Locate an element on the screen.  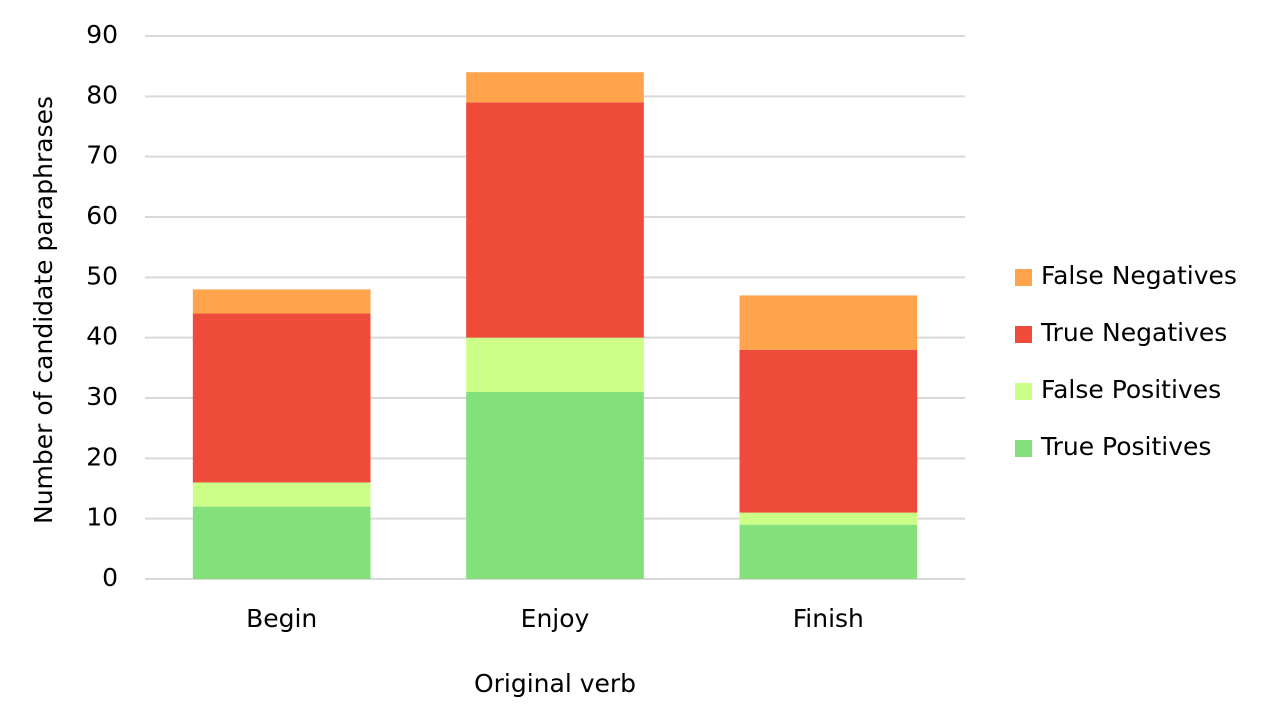
y-tick-label: 20 is located at coordinates (102, 456).